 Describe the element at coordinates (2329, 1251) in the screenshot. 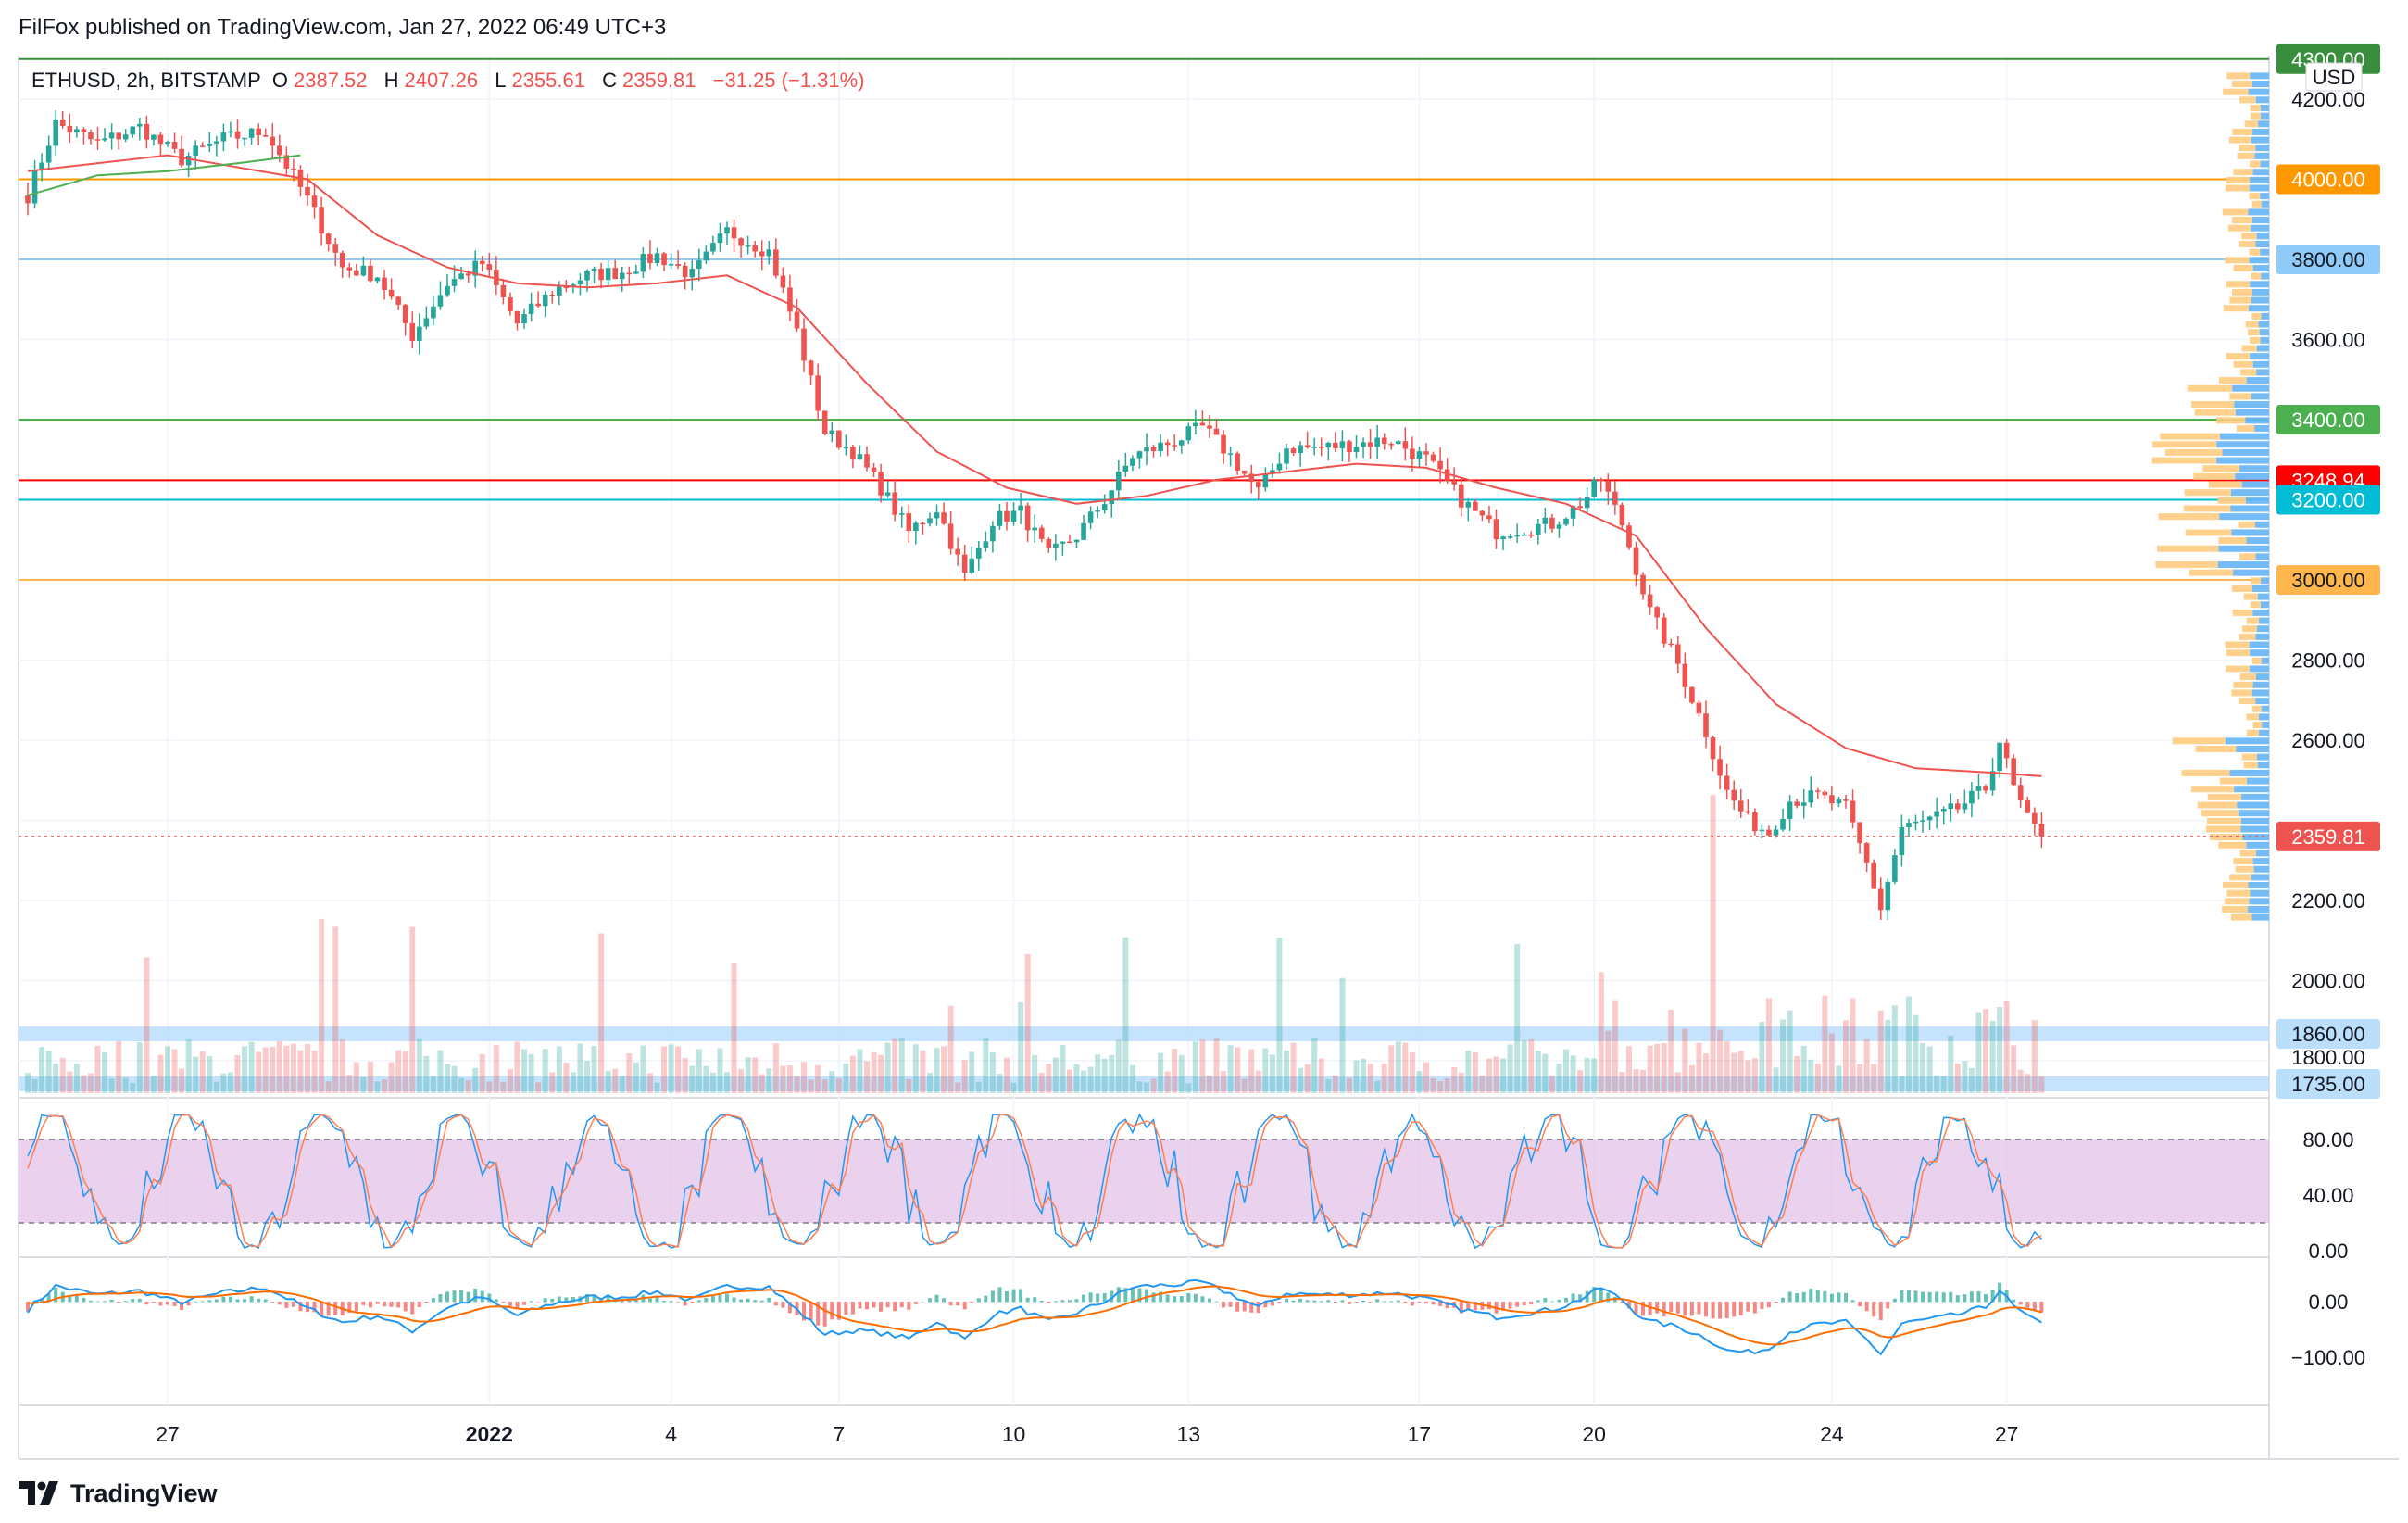

I see `stoch-tick: 0.00` at that location.